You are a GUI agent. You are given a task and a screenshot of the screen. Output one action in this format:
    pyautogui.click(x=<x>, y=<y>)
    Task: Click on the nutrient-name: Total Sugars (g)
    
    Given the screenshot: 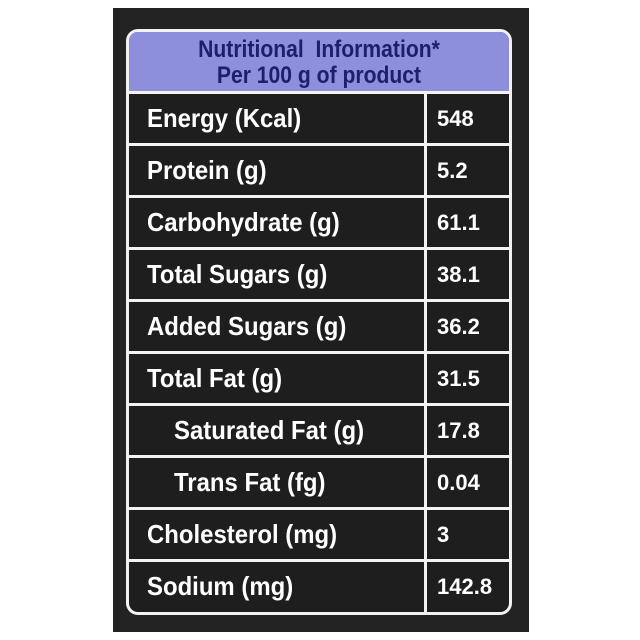 What is the action you would take?
    pyautogui.click(x=237, y=274)
    